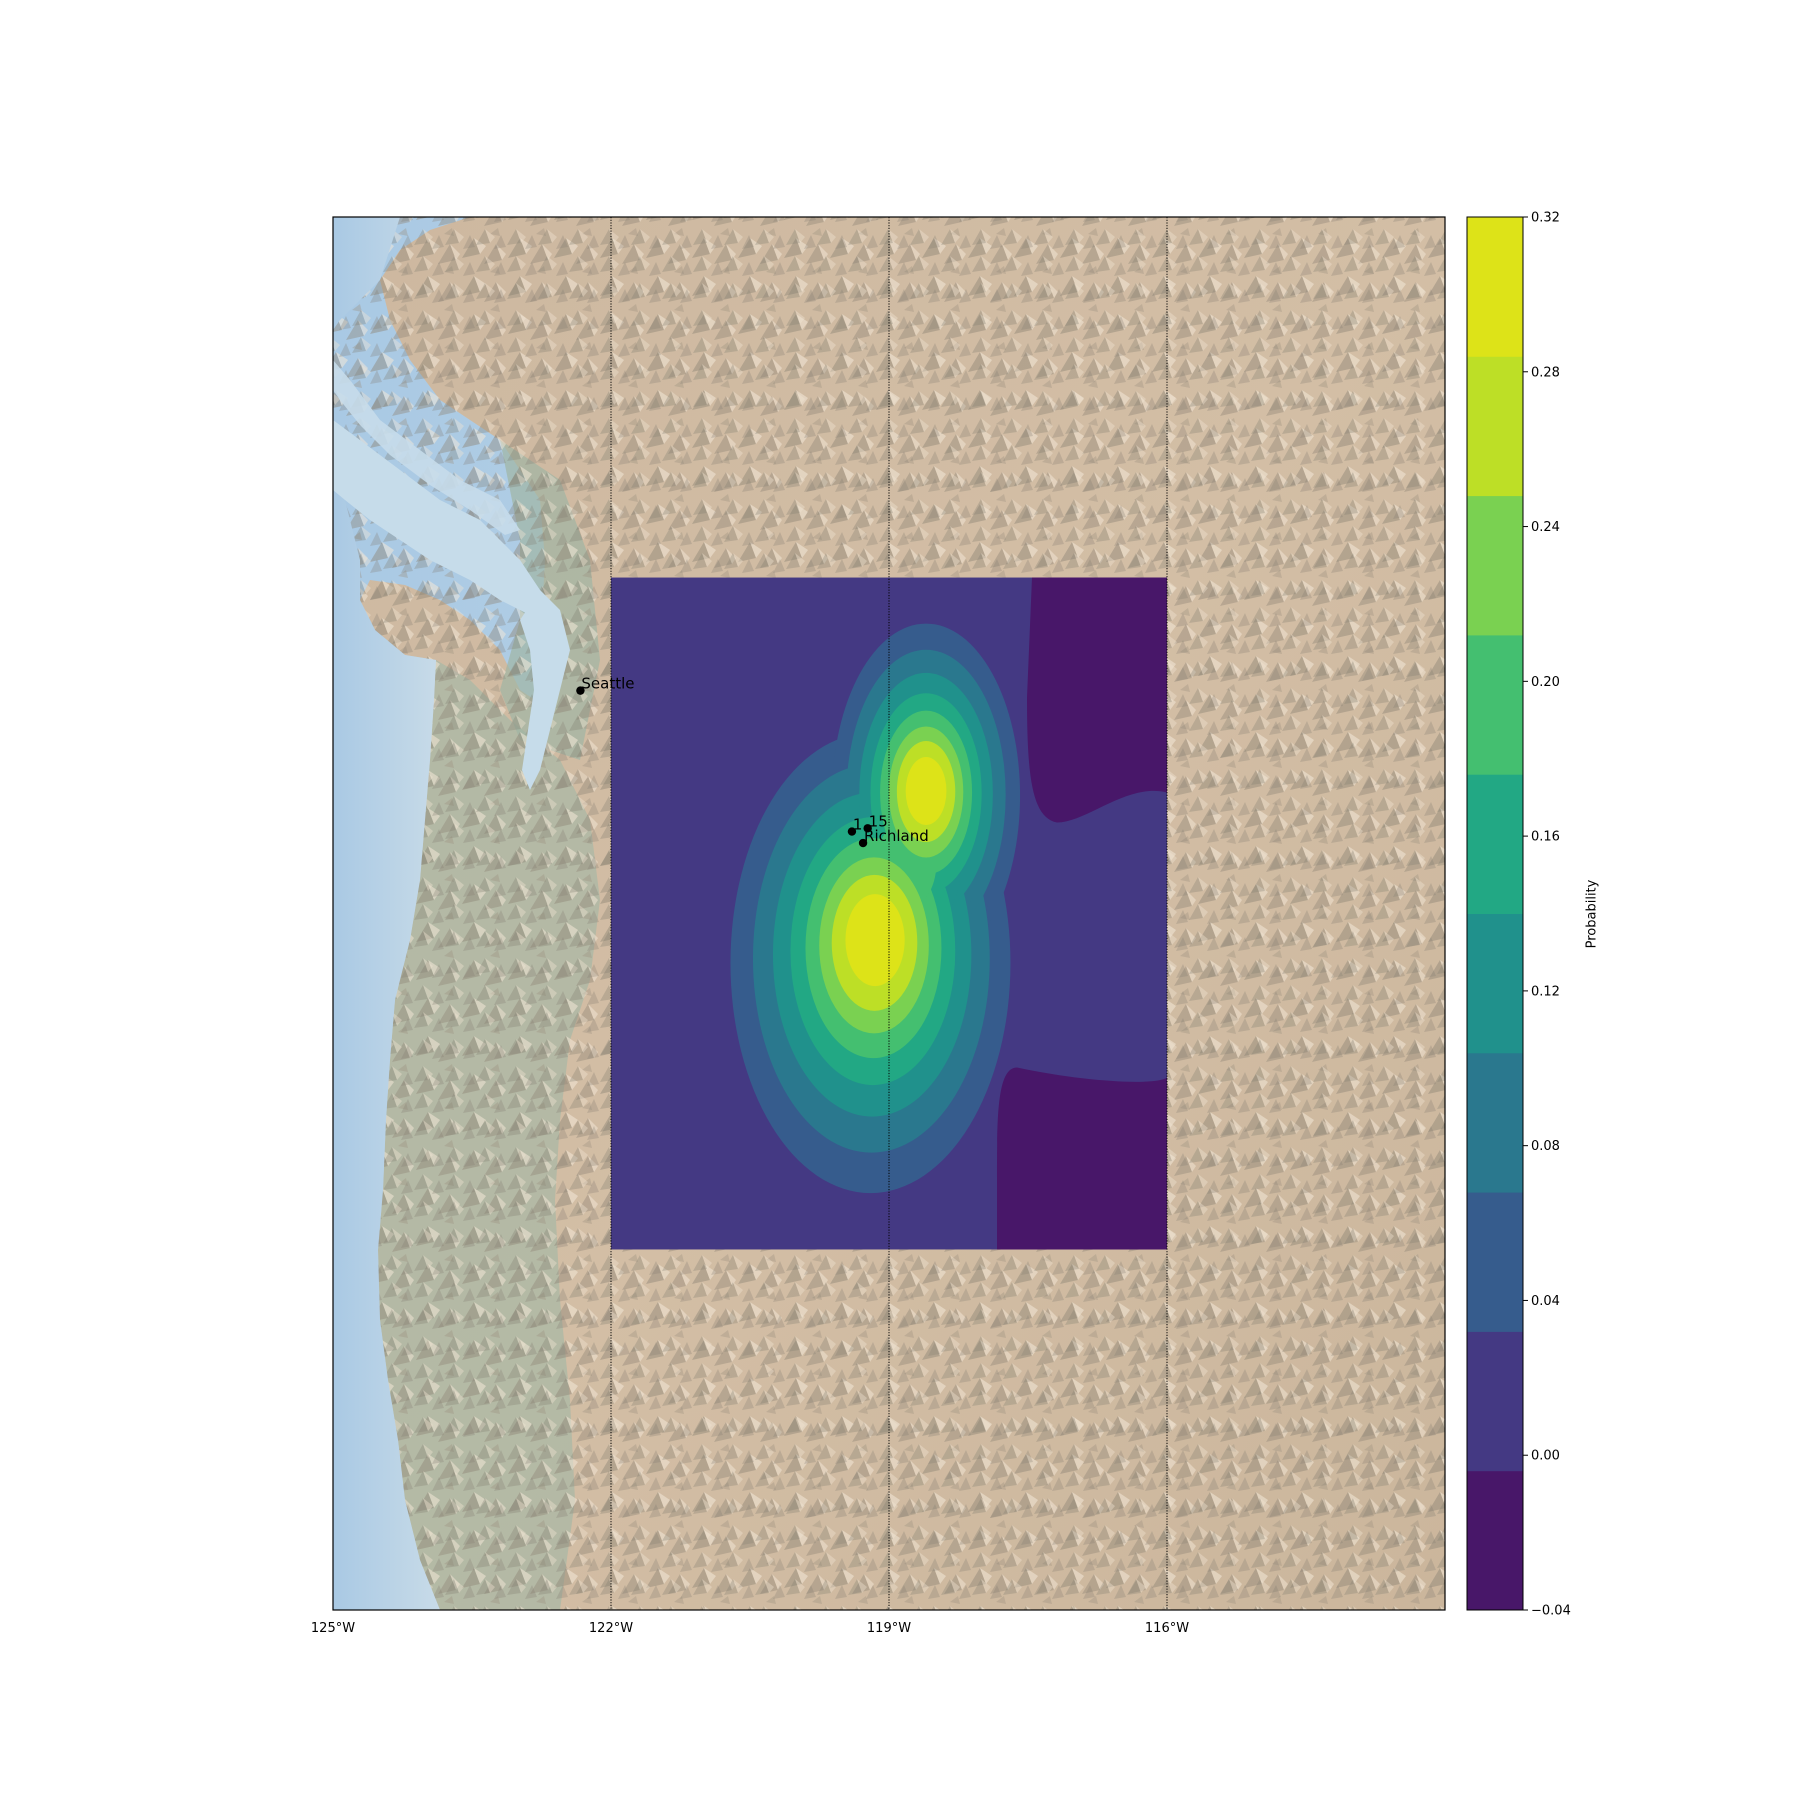  I want to click on probability-overlay, so click(889, 913).